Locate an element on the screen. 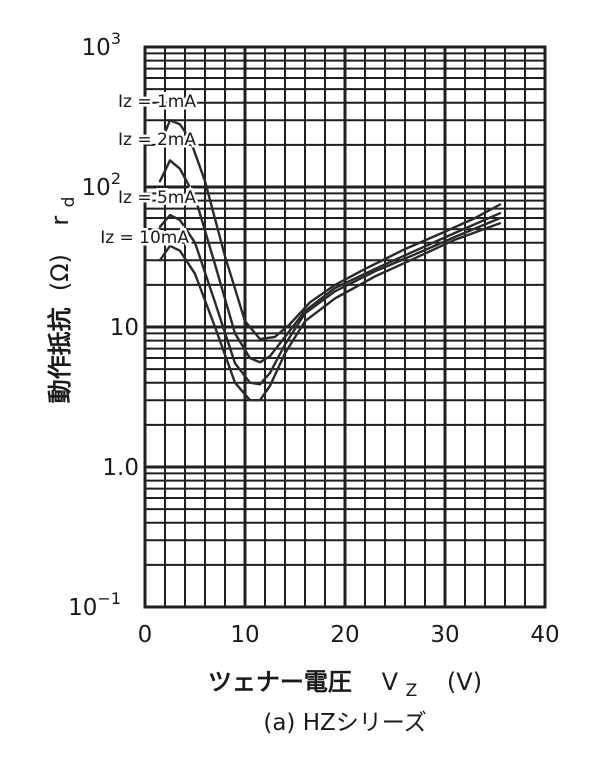 The height and width of the screenshot is (761, 601). y-tick-label: 10³ is located at coordinates (101, 45).